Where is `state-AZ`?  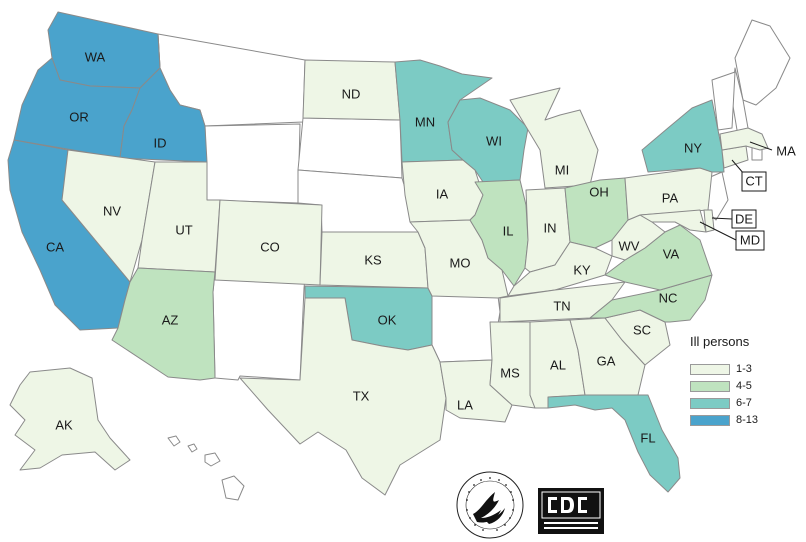 state-AZ is located at coordinates (163, 324).